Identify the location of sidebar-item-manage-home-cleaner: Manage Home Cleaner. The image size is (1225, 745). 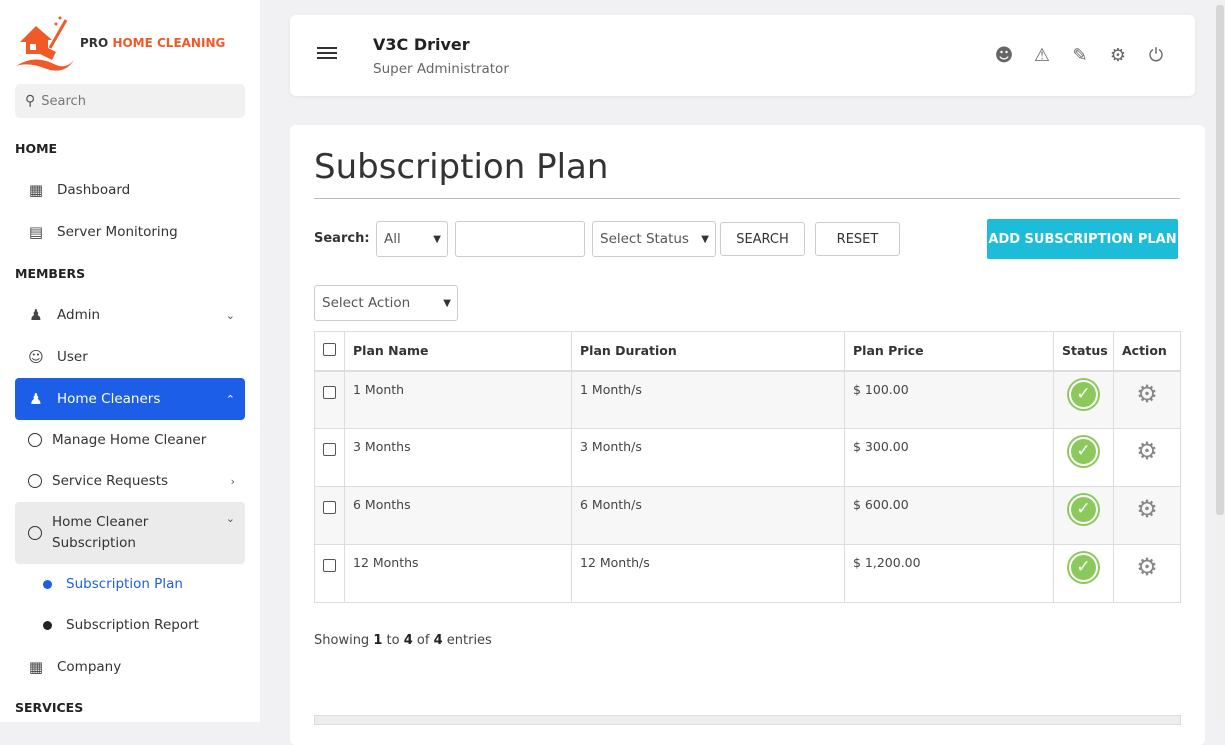
(130, 440).